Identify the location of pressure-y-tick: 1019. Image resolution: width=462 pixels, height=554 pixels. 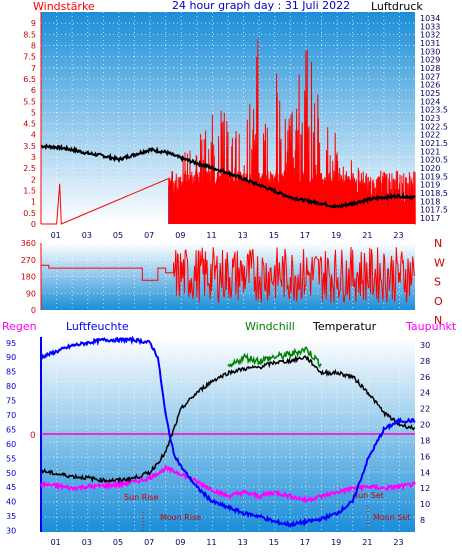
(430, 185).